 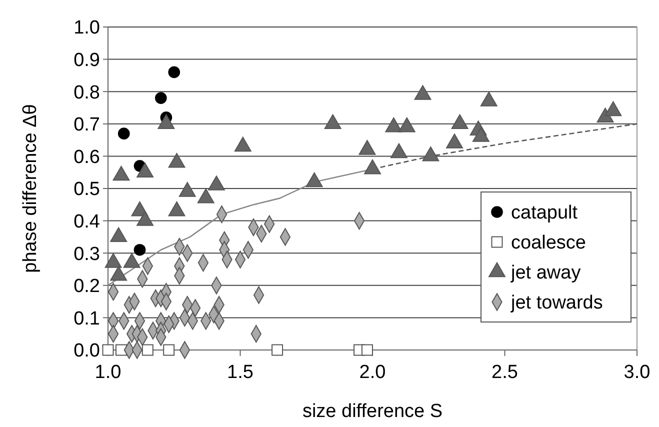 What do you see at coordinates (372, 411) in the screenshot?
I see `x-axis-title: size difference S` at bounding box center [372, 411].